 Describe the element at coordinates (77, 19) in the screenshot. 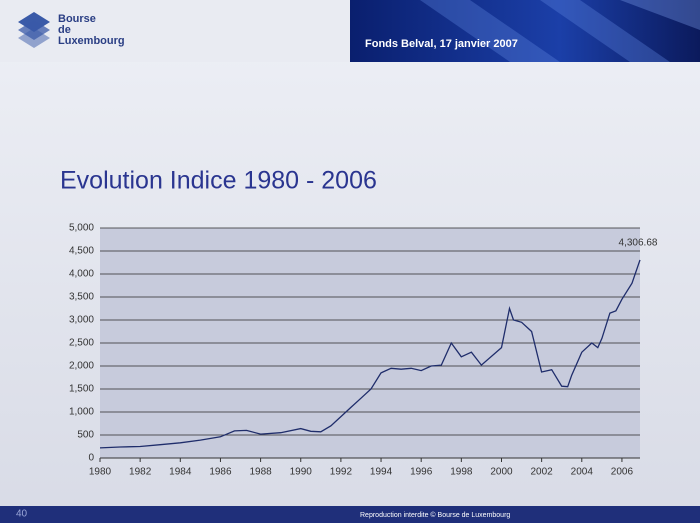

I see `logo-text: Bourse` at that location.